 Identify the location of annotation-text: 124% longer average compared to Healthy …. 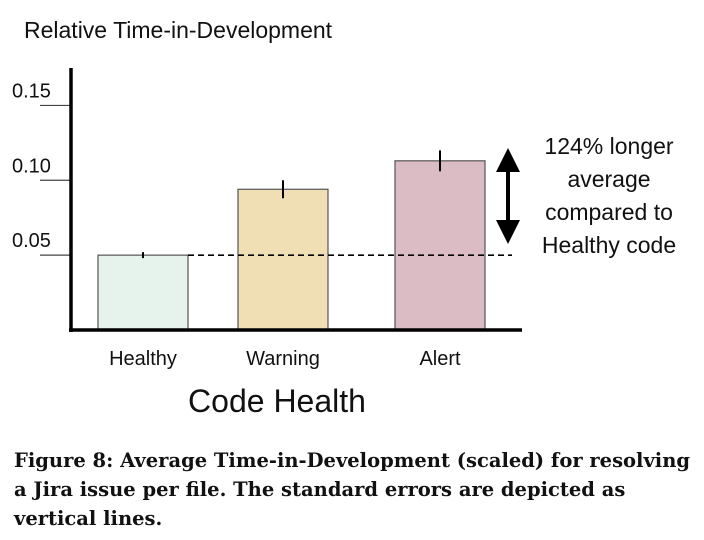
(609, 195).